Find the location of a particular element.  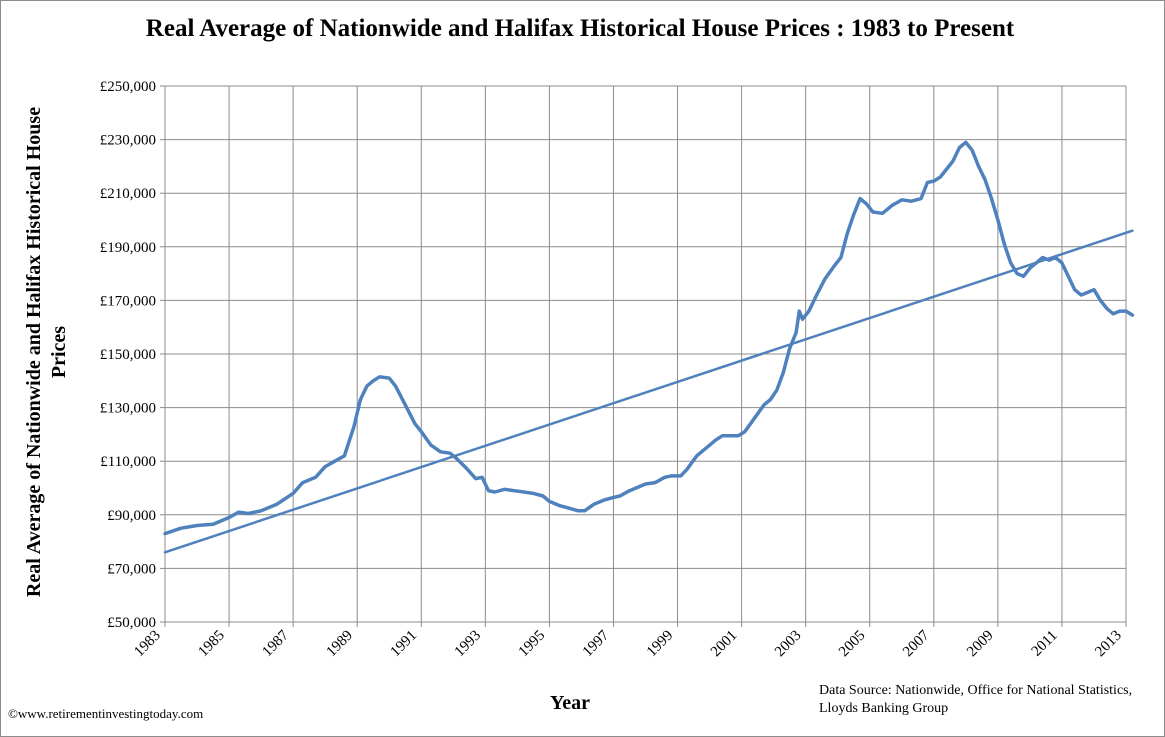

y-tick-label: £210,000 is located at coordinates (128, 194).